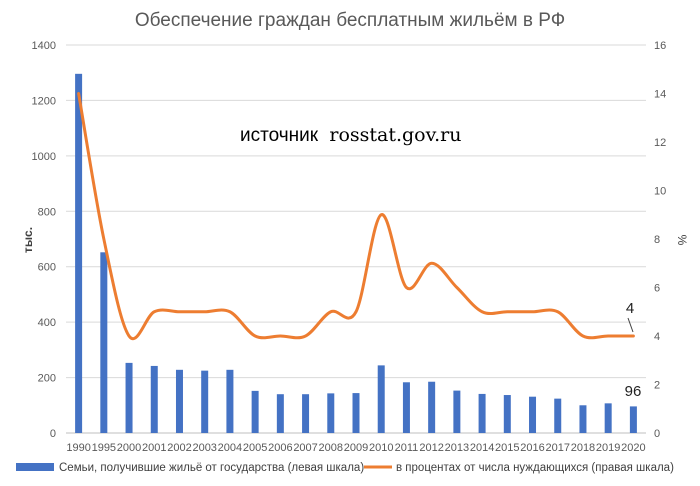 The height and width of the screenshot is (486, 700). I want to click on x-tick-label: 2014, so click(482, 448).